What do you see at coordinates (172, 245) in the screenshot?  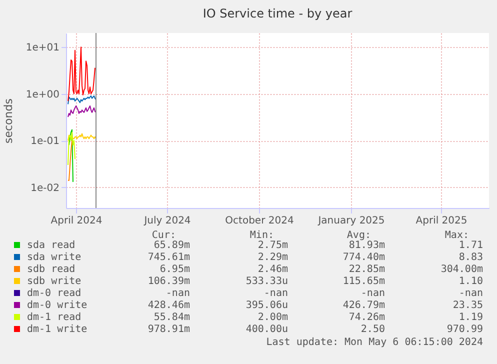 I see `text: 65.89m` at bounding box center [172, 245].